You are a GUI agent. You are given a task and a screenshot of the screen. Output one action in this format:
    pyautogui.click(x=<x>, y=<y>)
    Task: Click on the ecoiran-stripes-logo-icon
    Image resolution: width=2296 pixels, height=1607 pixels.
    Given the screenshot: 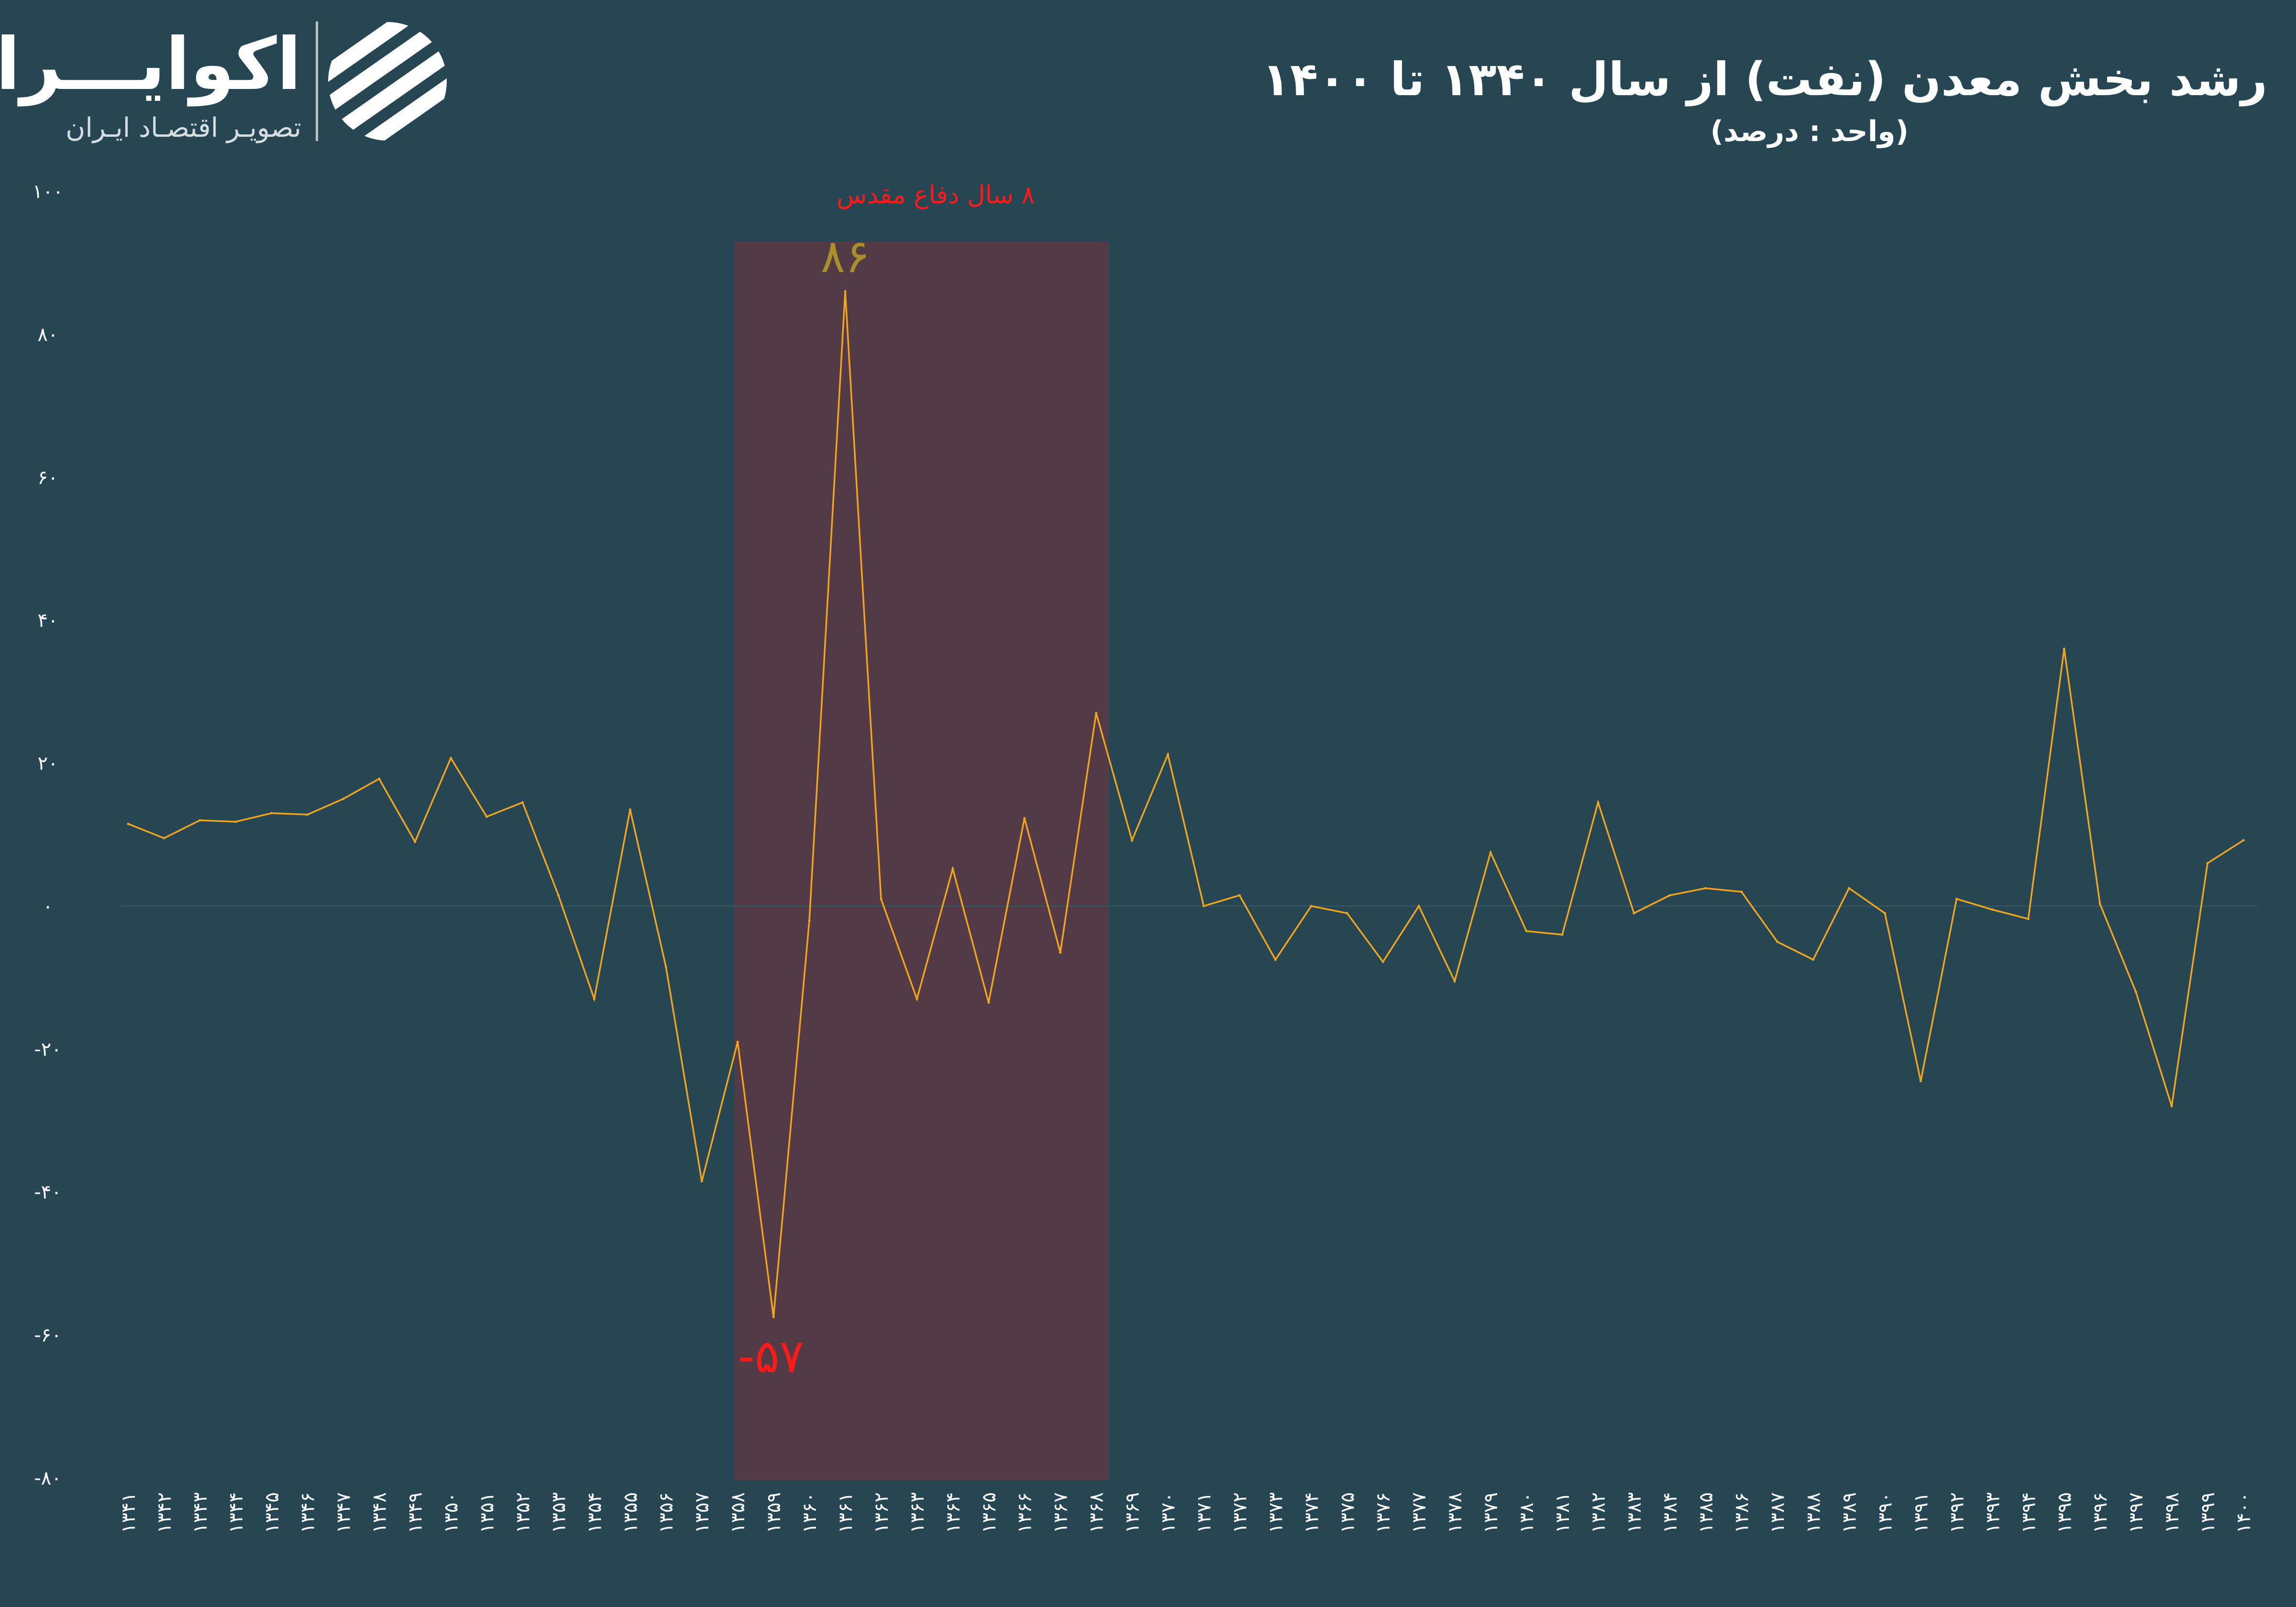 What is the action you would take?
    pyautogui.click(x=387, y=81)
    